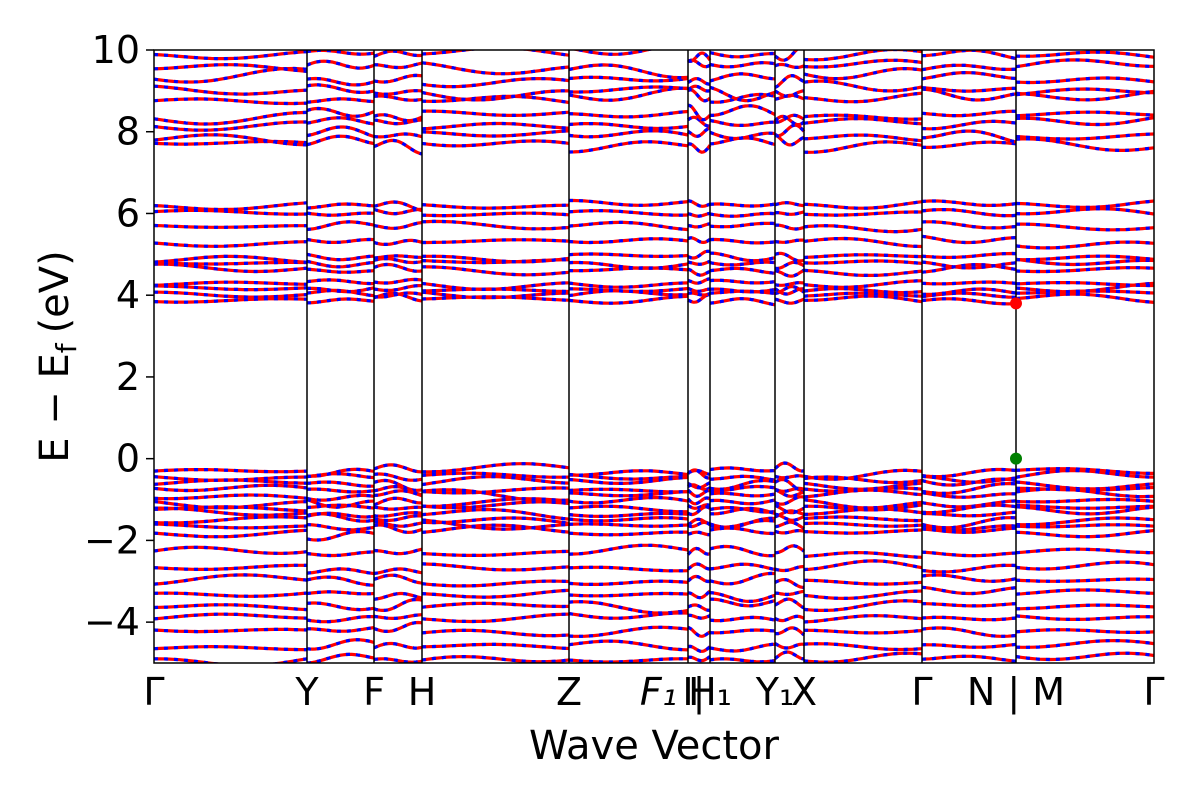 The image size is (1200, 800). What do you see at coordinates (128, 132) in the screenshot?
I see `y-tick-label: 8` at bounding box center [128, 132].